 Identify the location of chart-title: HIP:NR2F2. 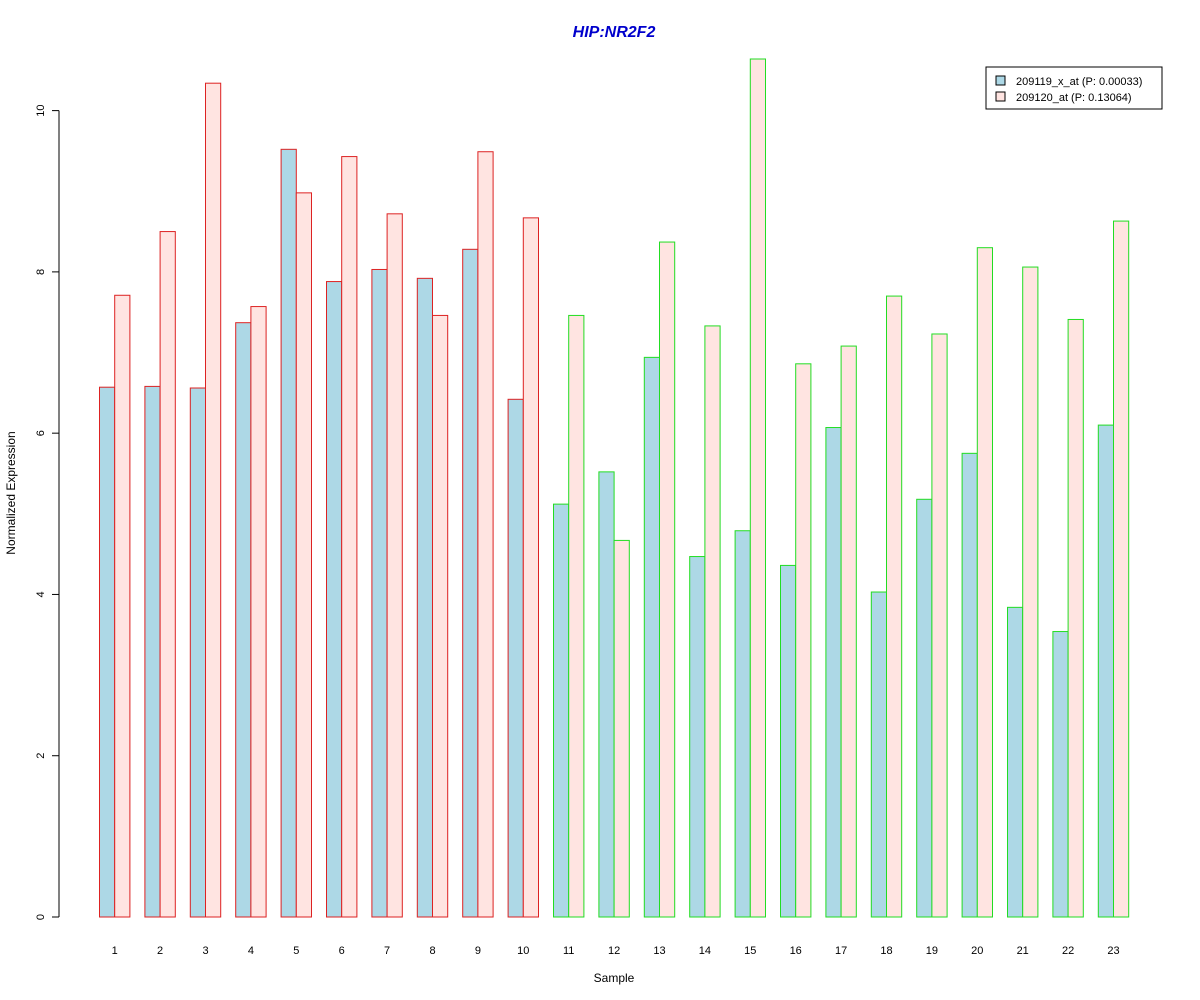
(614, 32).